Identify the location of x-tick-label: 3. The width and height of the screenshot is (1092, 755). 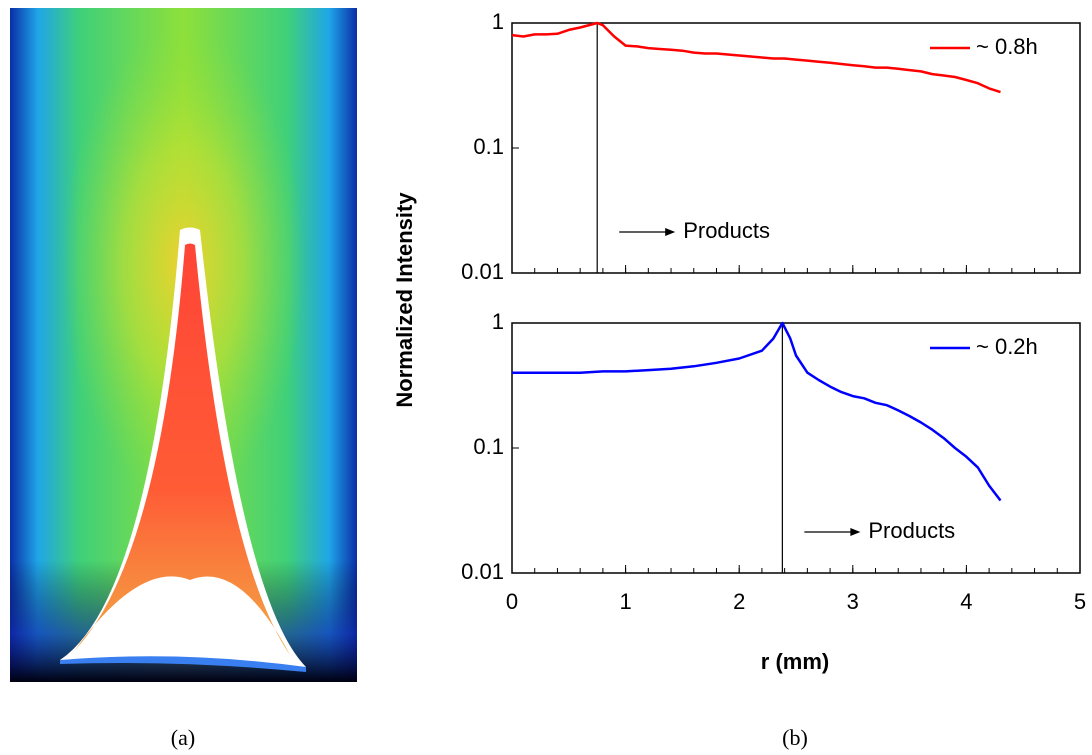
(853, 601).